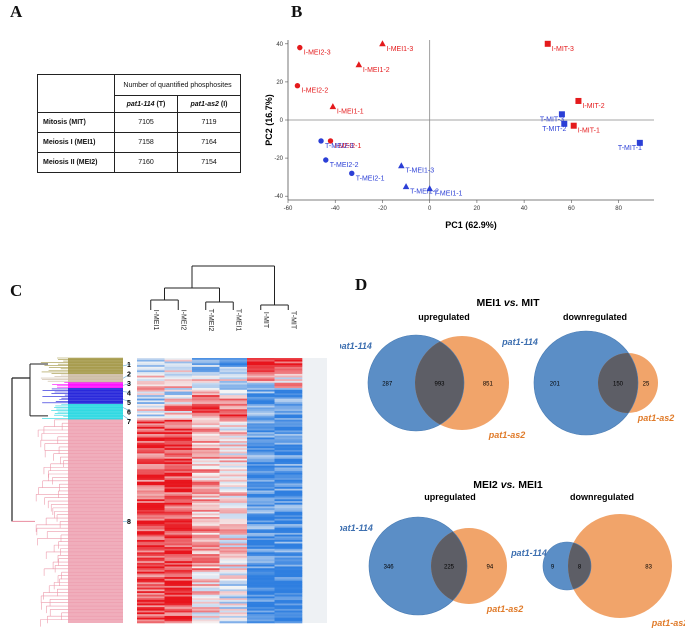 The image size is (685, 628). What do you see at coordinates (182, 320) in the screenshot?
I see `heatmap-column-label: I-MEI2` at bounding box center [182, 320].